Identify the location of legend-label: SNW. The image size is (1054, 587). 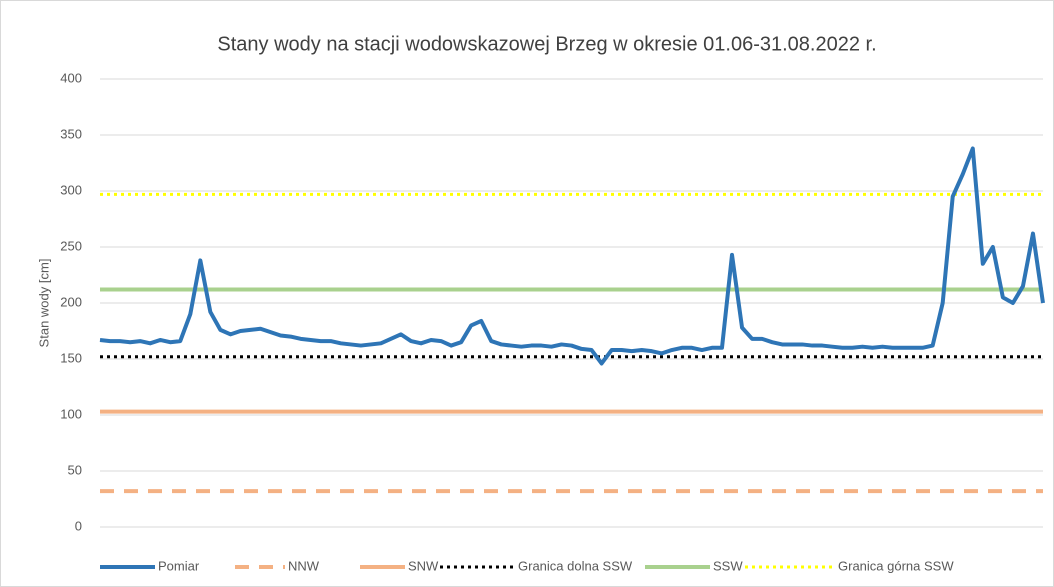
(423, 565).